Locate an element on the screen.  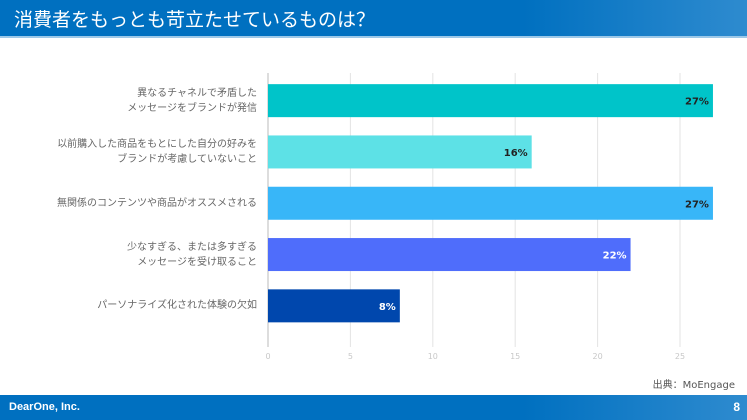
category-label: 少なすぎる、または多すぎる メッセージを受け取ること is located at coordinates (192, 254).